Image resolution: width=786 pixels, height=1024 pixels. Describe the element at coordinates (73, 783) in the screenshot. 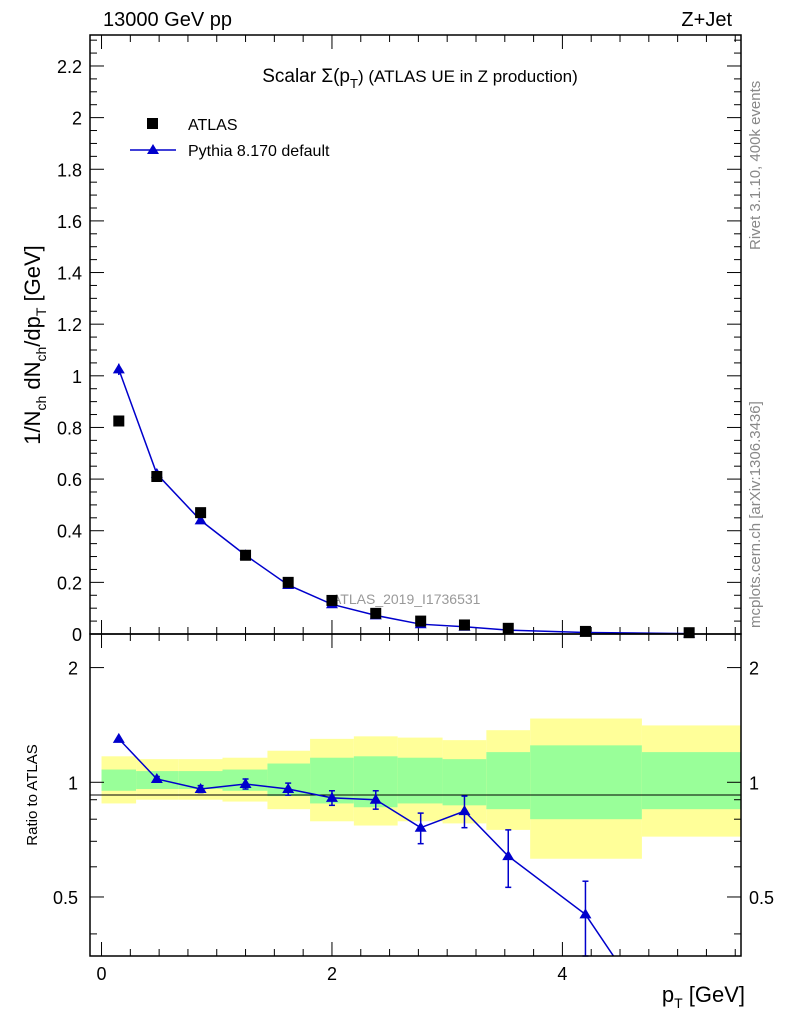

I see `ratio-y-tick-label: 1` at that location.